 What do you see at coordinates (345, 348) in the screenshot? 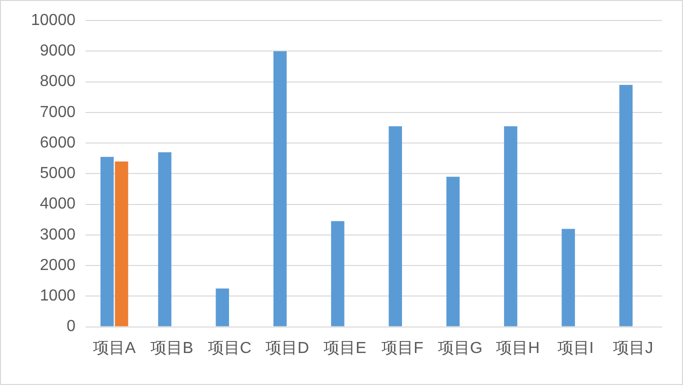
I see `x-tick-label: 项目E` at bounding box center [345, 348].